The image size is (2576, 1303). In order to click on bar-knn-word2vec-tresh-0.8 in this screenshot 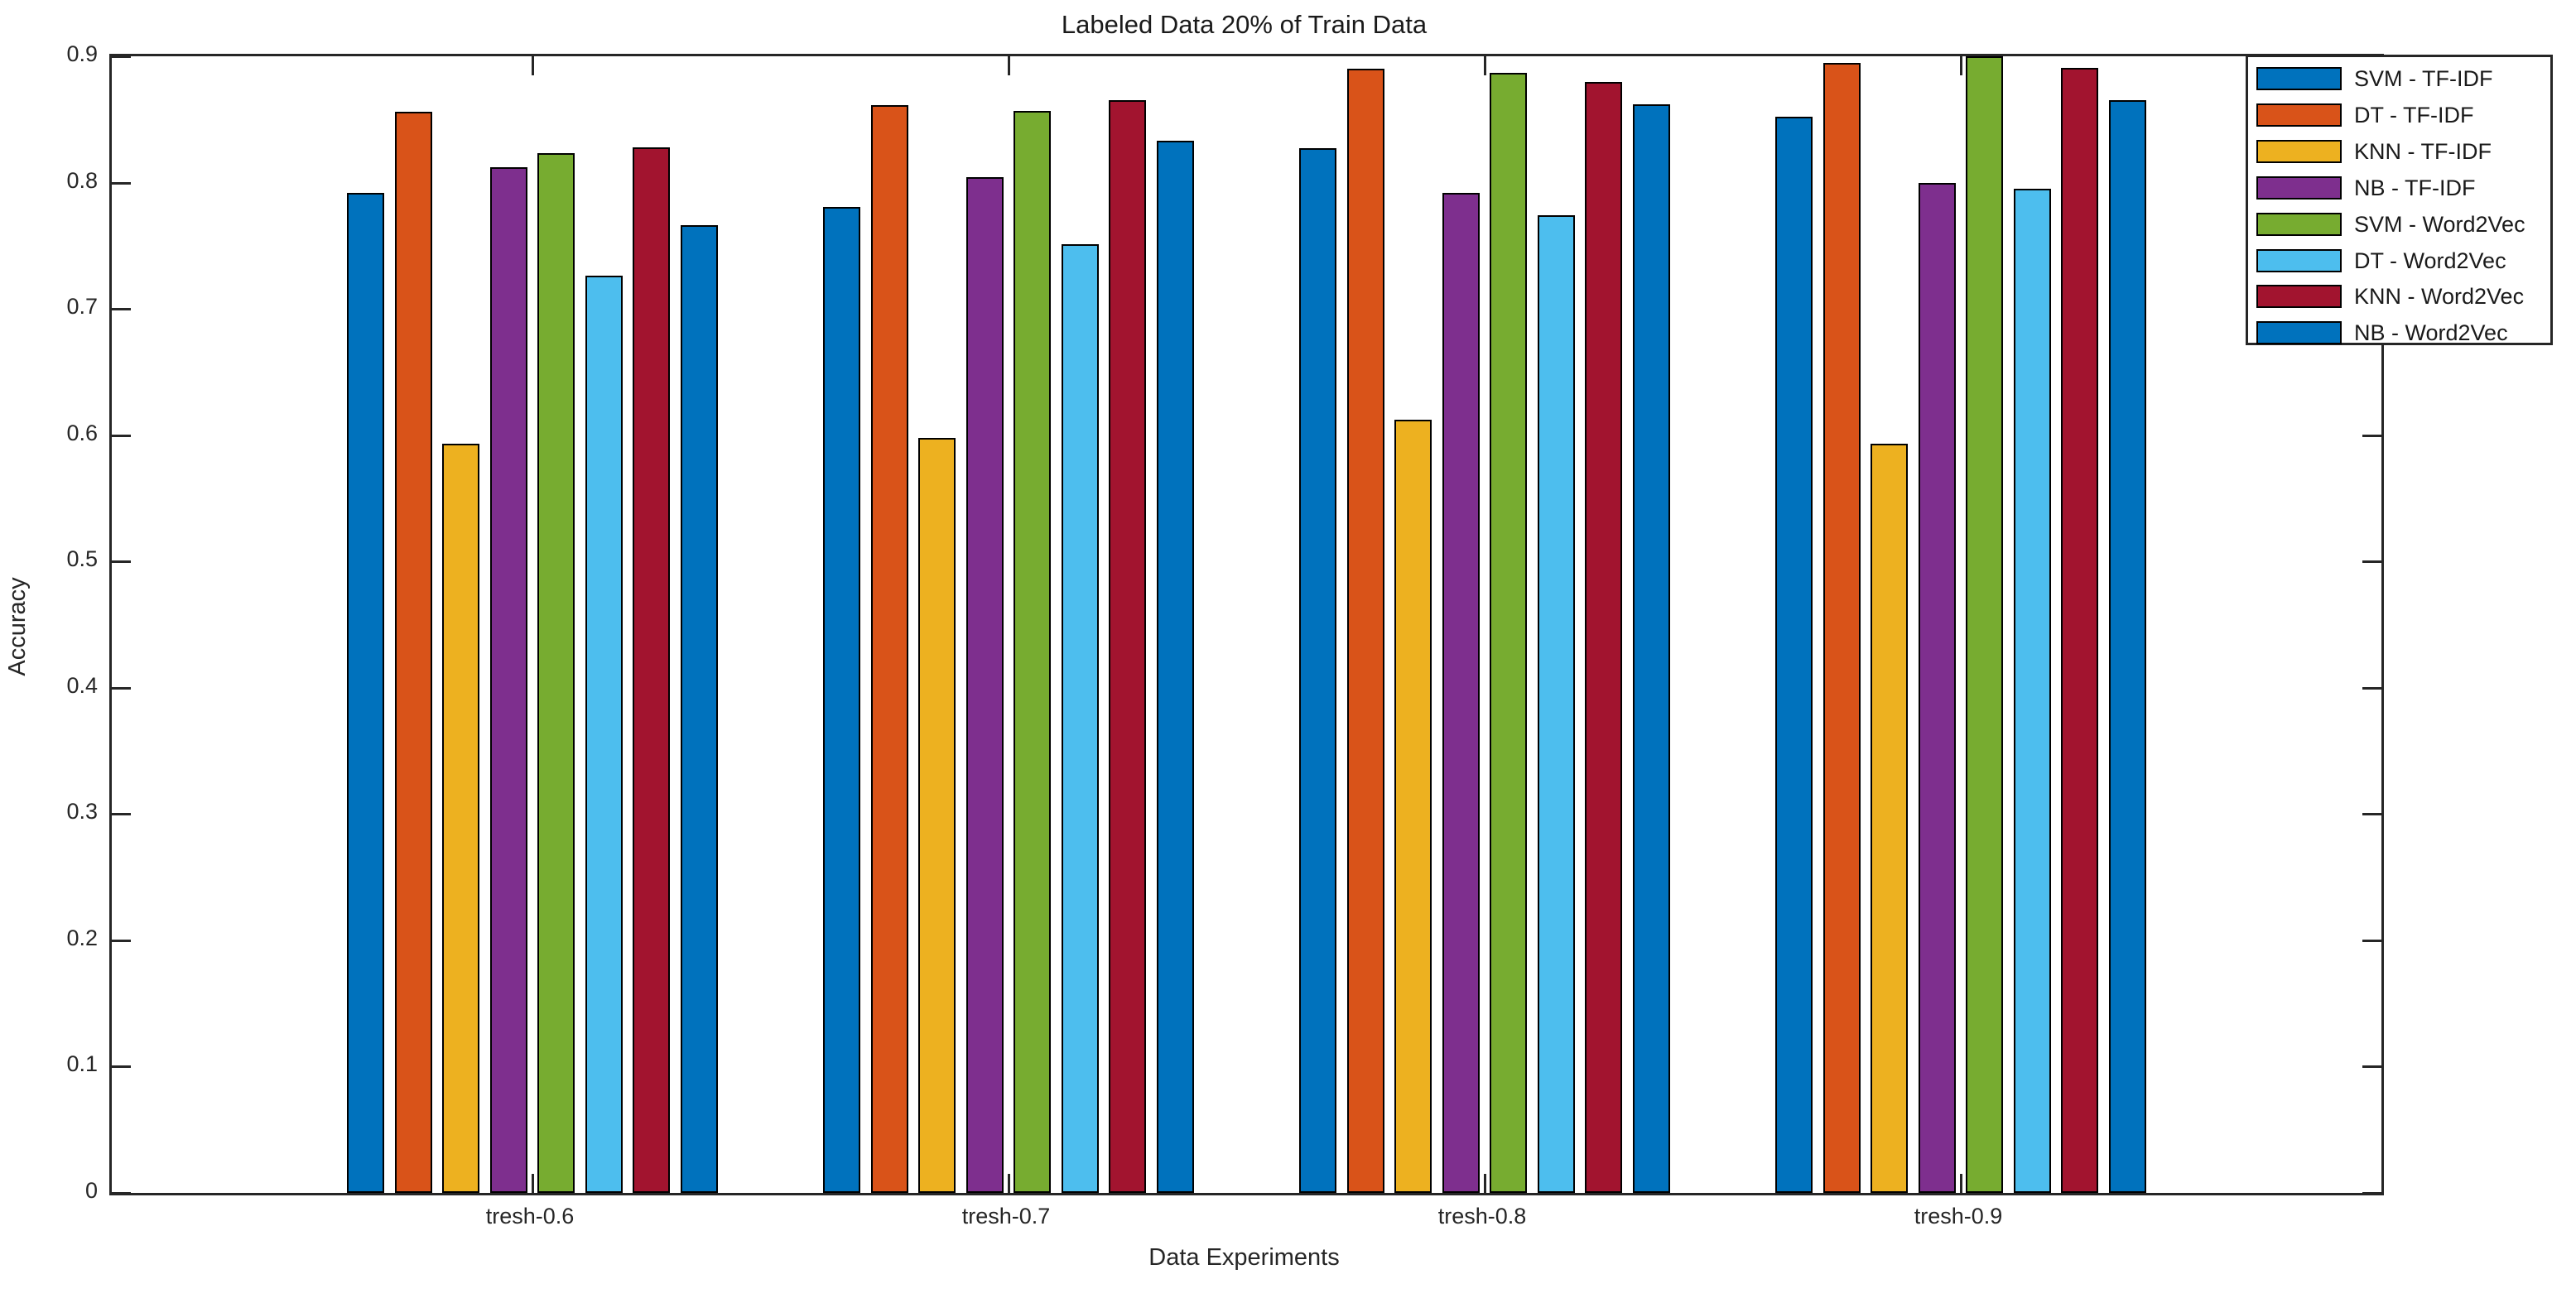, I will do `click(1603, 637)`.